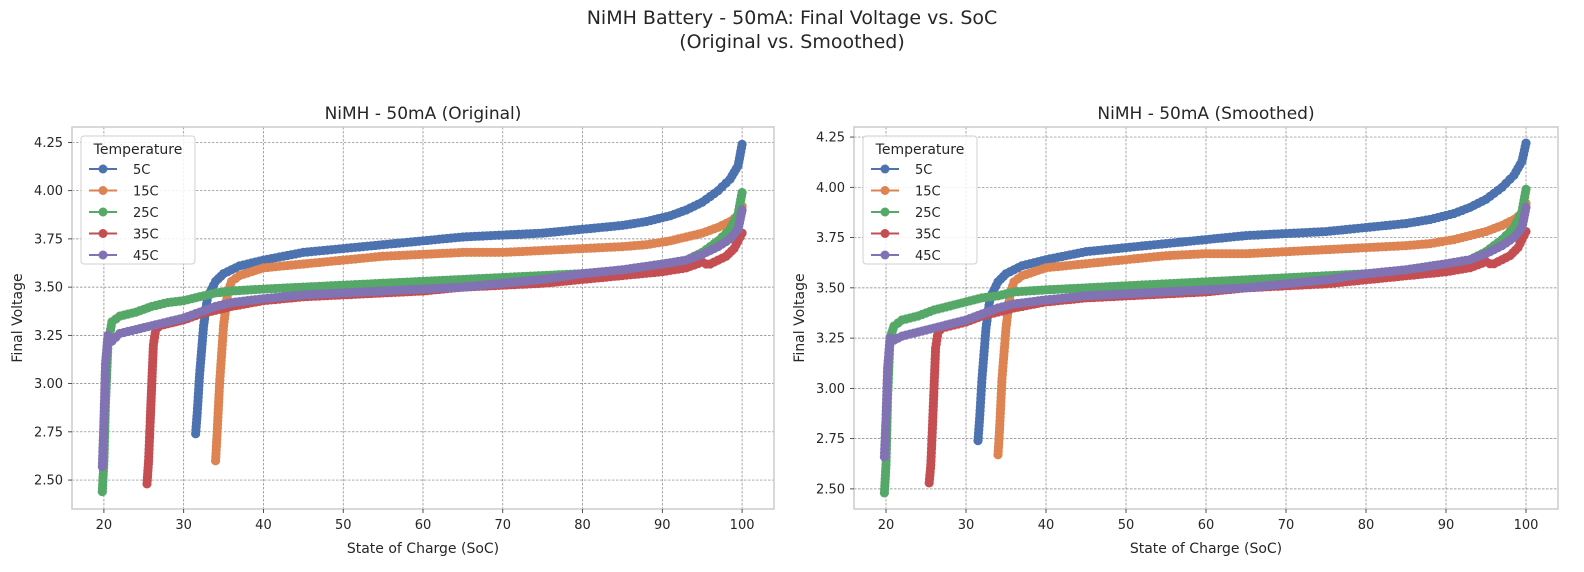  What do you see at coordinates (792, 42) in the screenshot?
I see `figure-title-line-2: (Original vs. Smoothed)` at bounding box center [792, 42].